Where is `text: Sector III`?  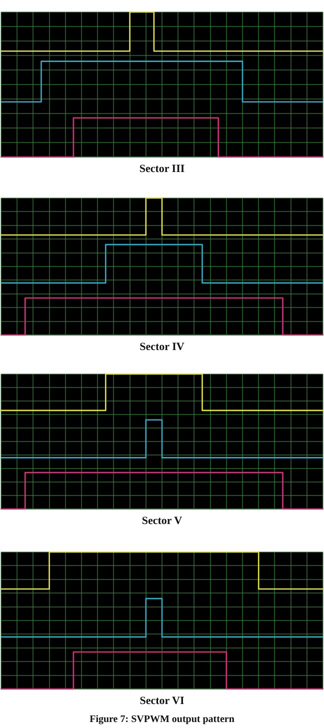 text: Sector III is located at coordinates (162, 169).